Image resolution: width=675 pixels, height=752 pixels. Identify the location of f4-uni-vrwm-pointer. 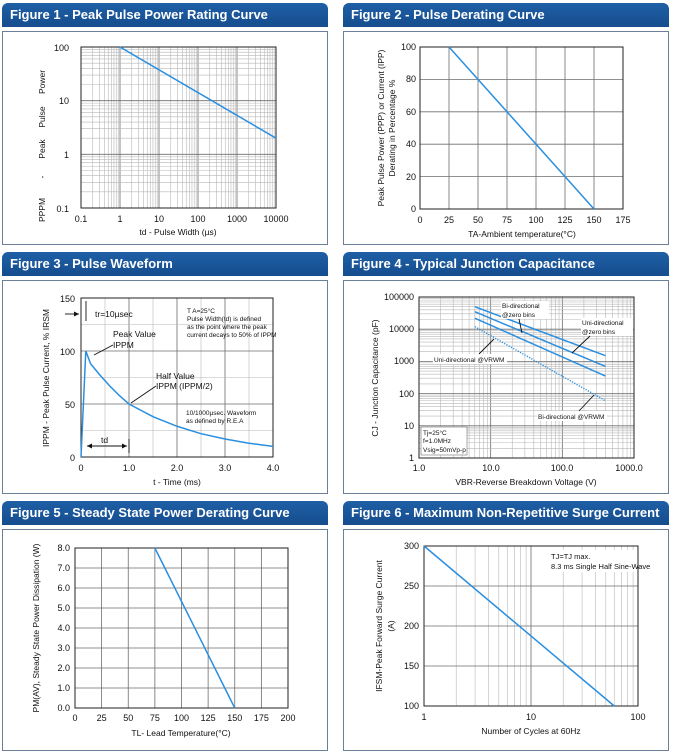
(486, 346).